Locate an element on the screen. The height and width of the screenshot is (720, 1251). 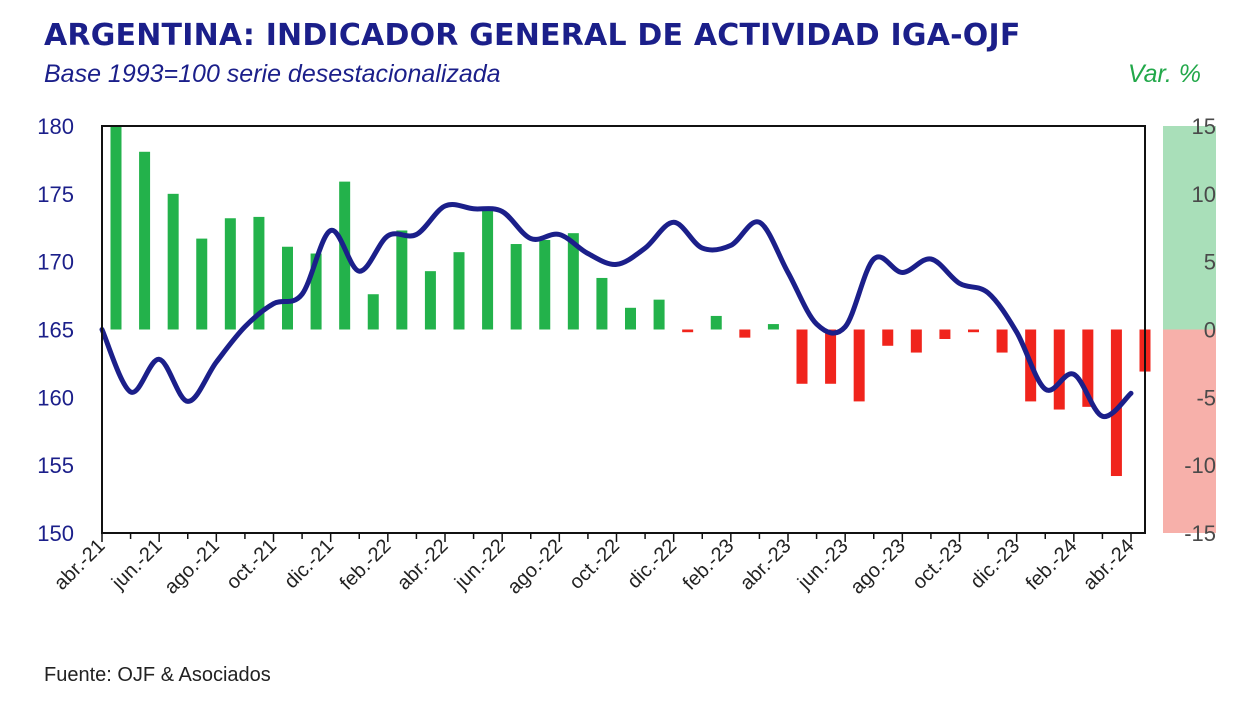
bar-sep.-22 is located at coordinates (602, 303).